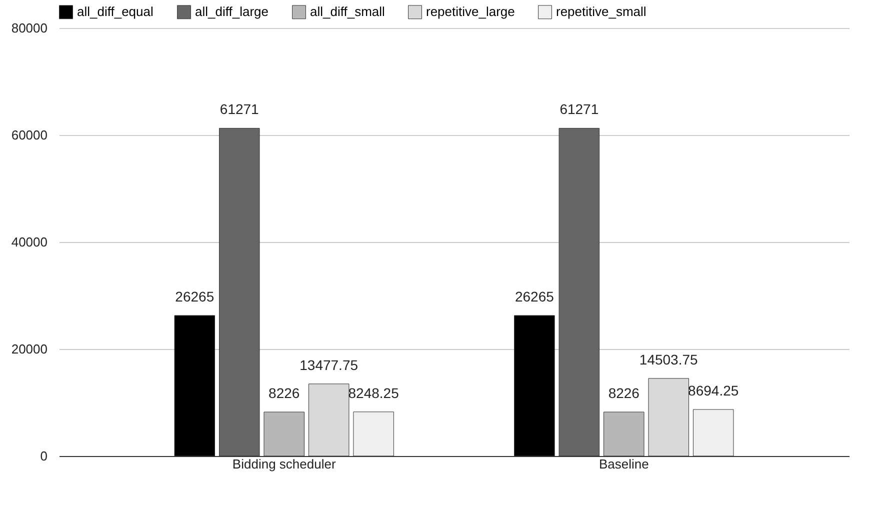 This screenshot has width=870, height=521. I want to click on legend-label: all_diff_equal, so click(115, 12).